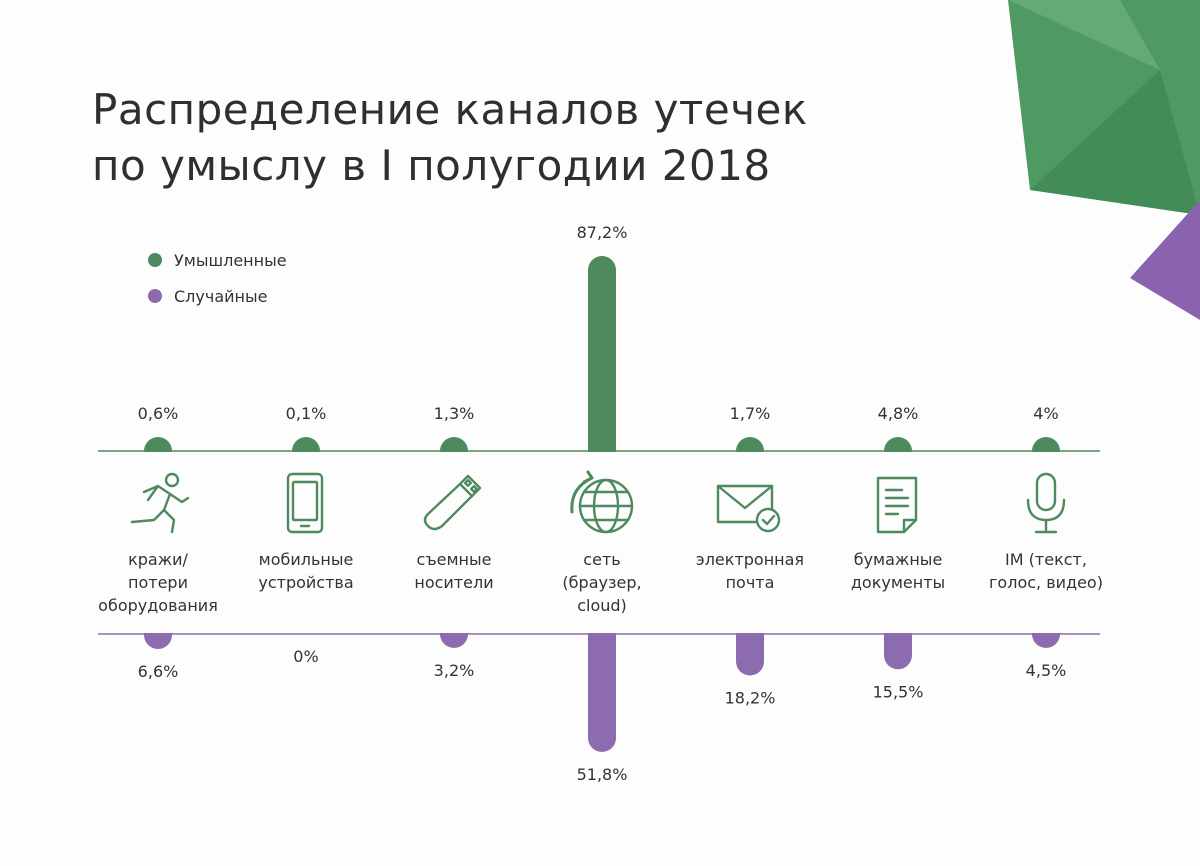 The height and width of the screenshot is (866, 1200). Describe the element at coordinates (454, 413) in the screenshot. I see `value-label-intentional: 1,3%` at that location.